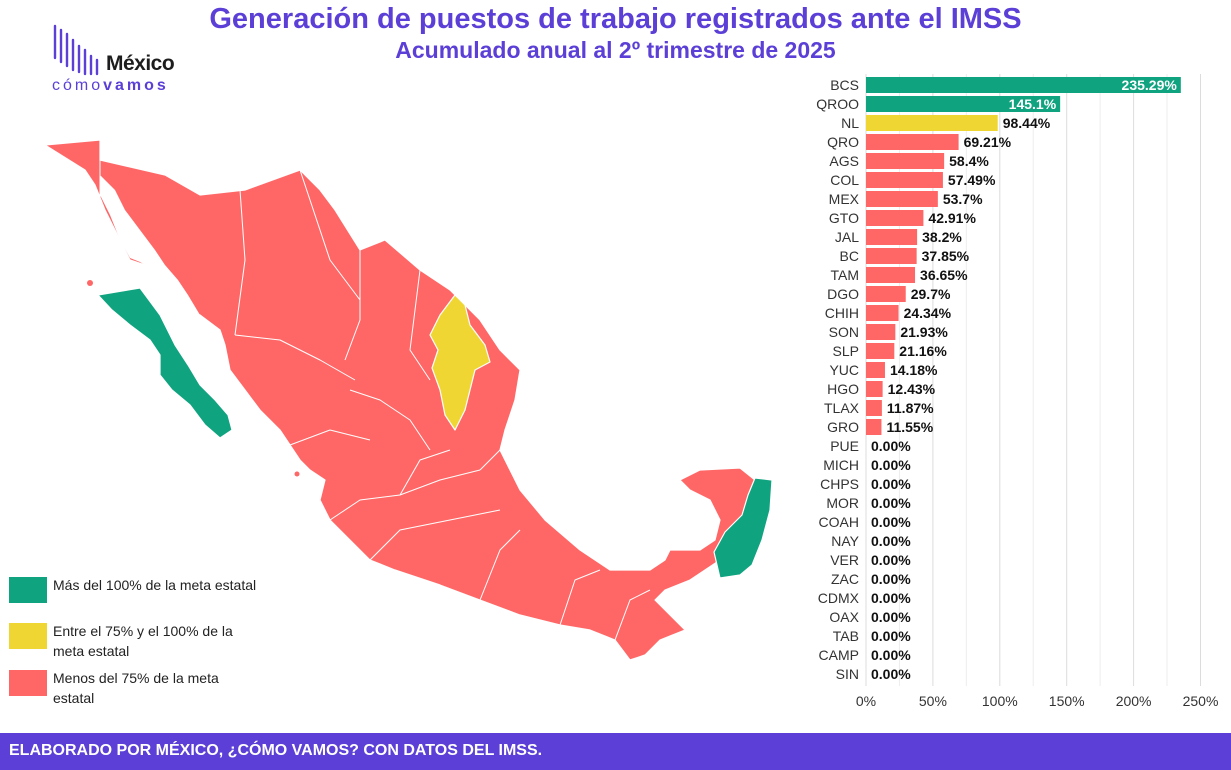 This screenshot has height=770, width=1231. I want to click on map-gulf-of-california, so click(150, 245).